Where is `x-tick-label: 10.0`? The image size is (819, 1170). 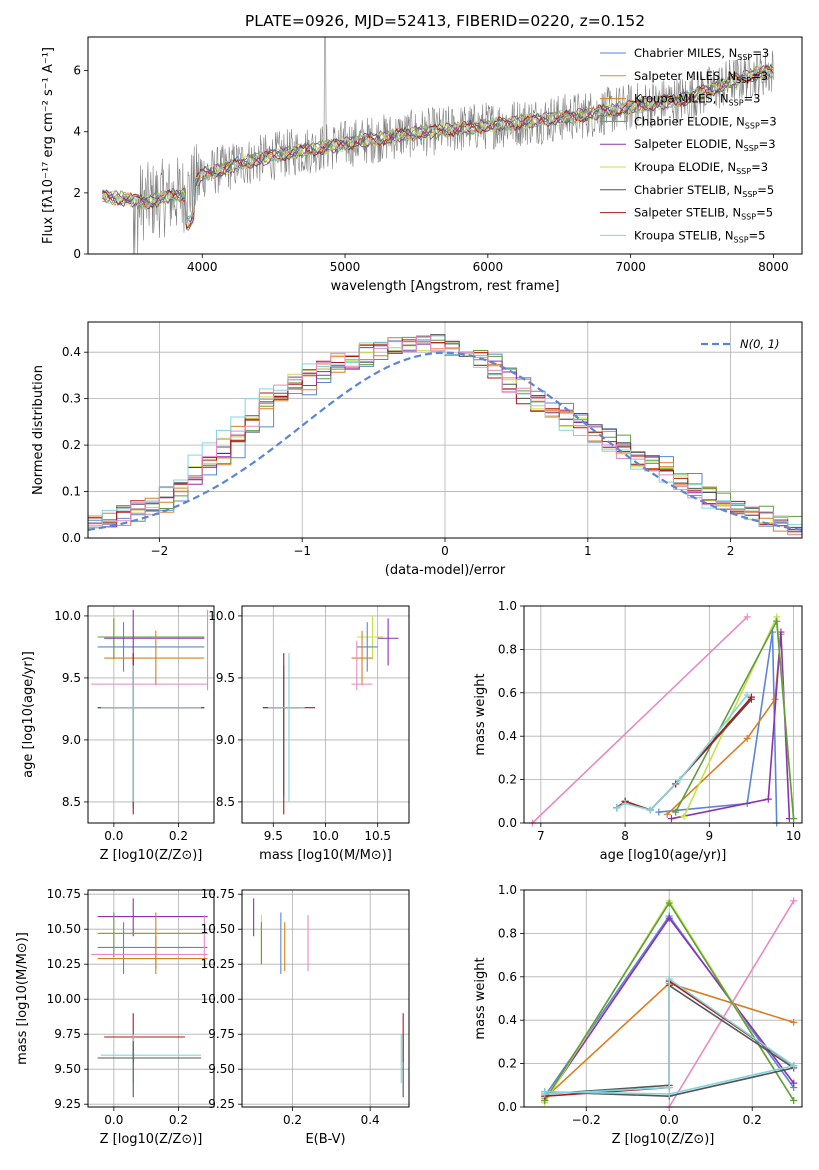 x-tick-label: 10.0 is located at coordinates (325, 836).